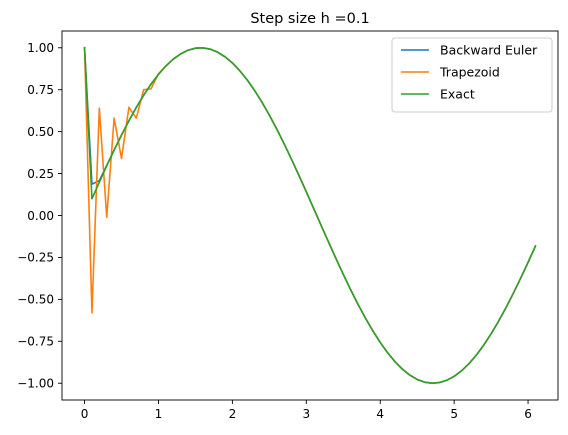 The image size is (568, 435). Describe the element at coordinates (40, 48) in the screenshot. I see `y-tick-label: 1.00` at that location.